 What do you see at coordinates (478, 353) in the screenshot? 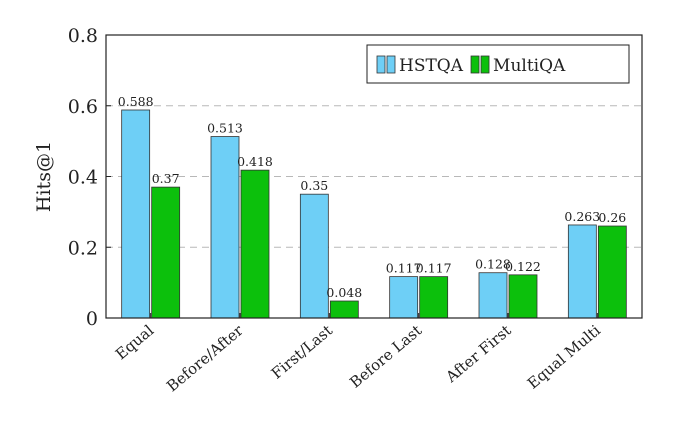
I see `x-tick-label: After First` at bounding box center [478, 353].